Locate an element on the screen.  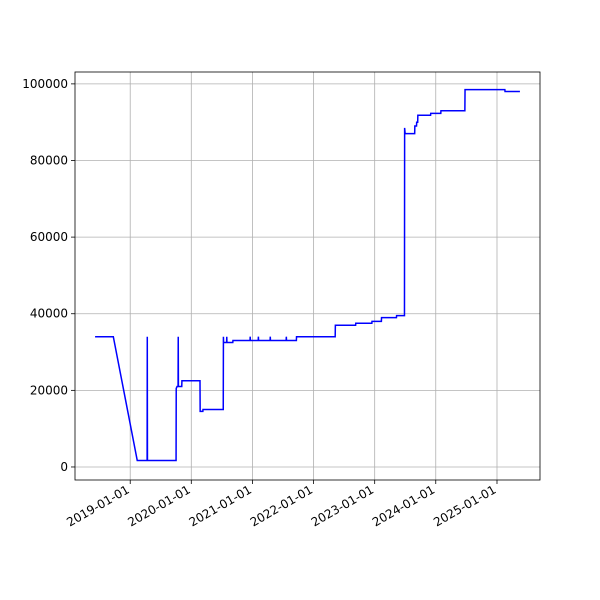
y-tick-label: 20000 is located at coordinates (49, 390).